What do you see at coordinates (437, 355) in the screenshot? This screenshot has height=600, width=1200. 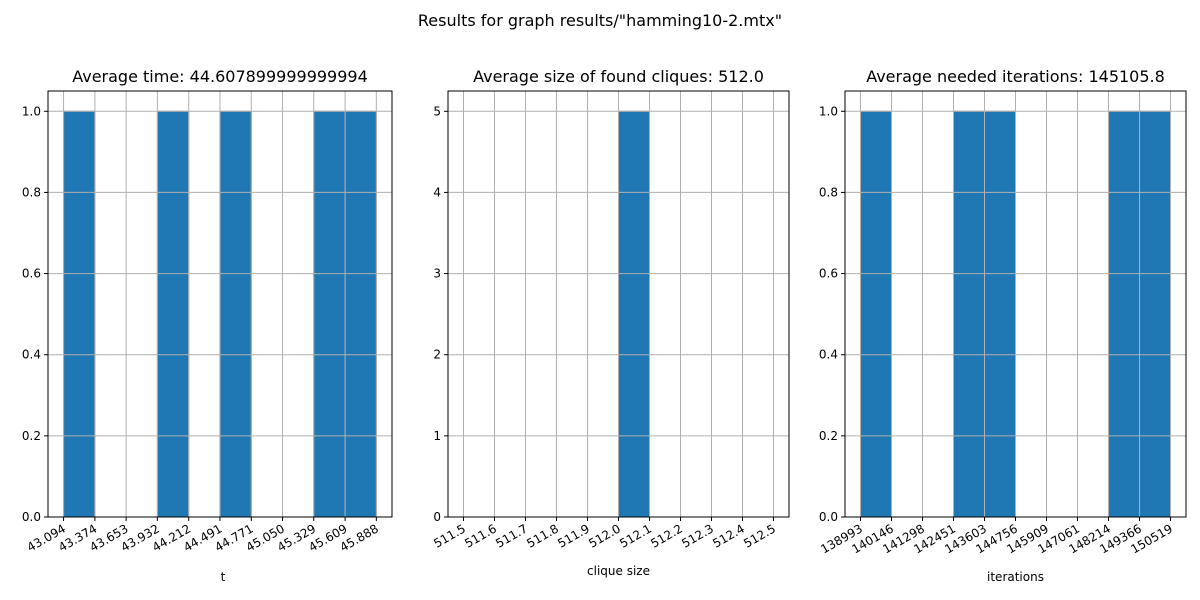 I see `y-tick-label: 2` at bounding box center [437, 355].